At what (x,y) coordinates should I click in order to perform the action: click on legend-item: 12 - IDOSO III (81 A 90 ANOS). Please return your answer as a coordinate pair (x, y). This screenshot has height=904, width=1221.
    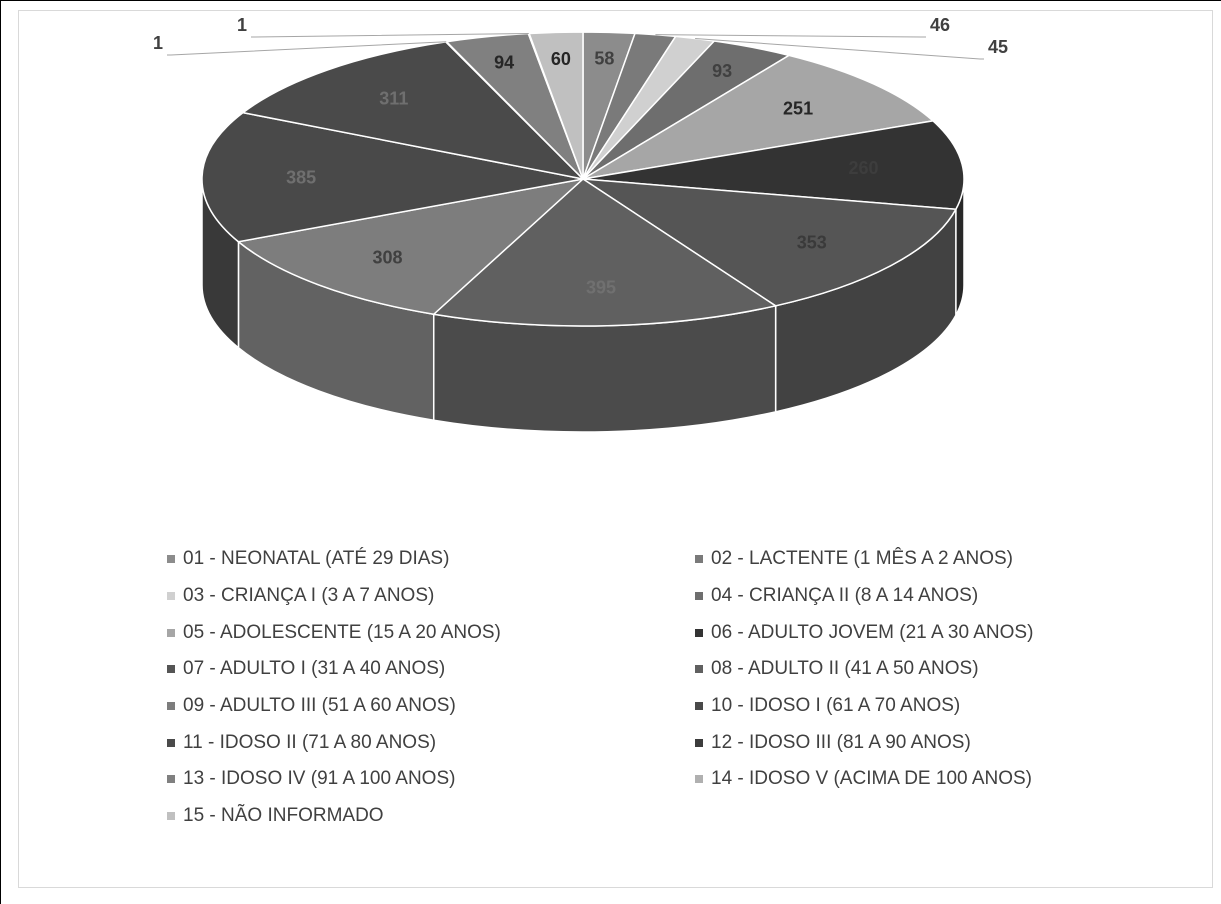
    Looking at the image, I should click on (905, 742).